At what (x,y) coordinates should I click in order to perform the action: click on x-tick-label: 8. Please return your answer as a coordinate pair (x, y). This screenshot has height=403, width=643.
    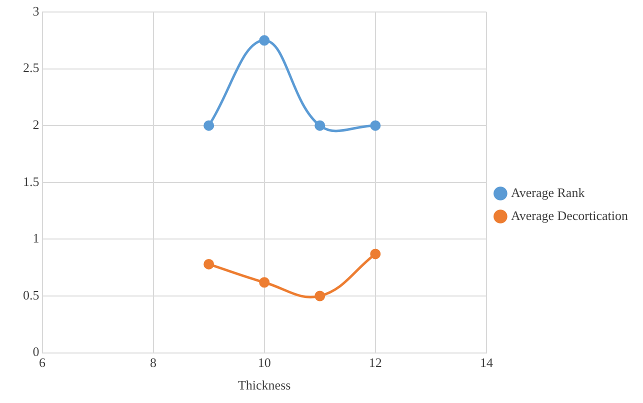
    Looking at the image, I should click on (153, 362).